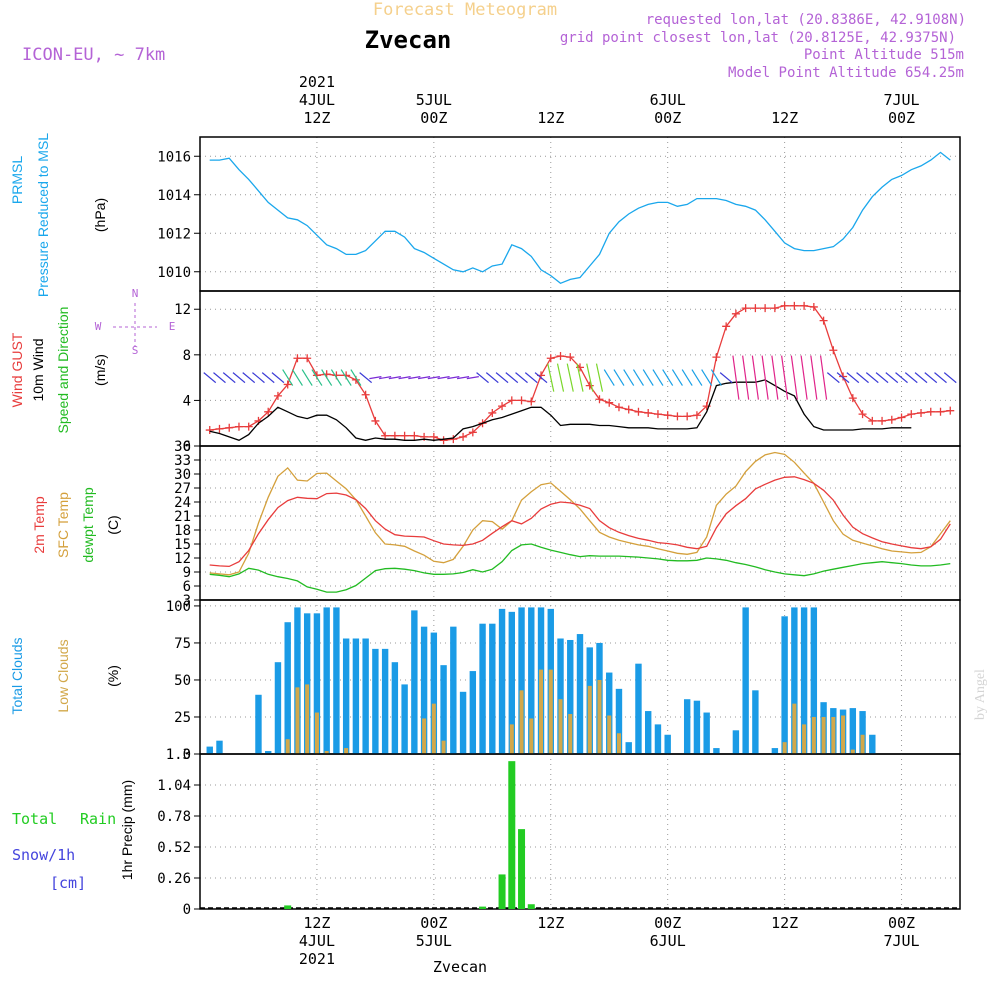 This screenshot has width=1000, height=1000. I want to click on time-label-top: 00Z, so click(901, 118).